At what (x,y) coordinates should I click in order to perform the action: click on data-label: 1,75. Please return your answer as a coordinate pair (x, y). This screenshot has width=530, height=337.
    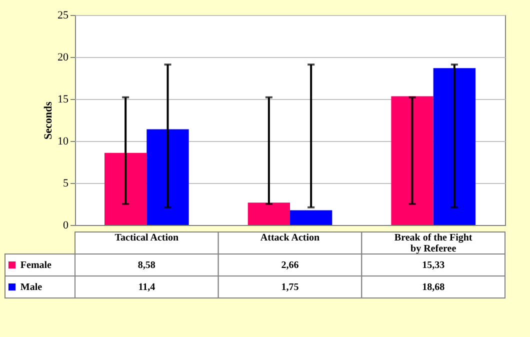
    Looking at the image, I should click on (290, 287).